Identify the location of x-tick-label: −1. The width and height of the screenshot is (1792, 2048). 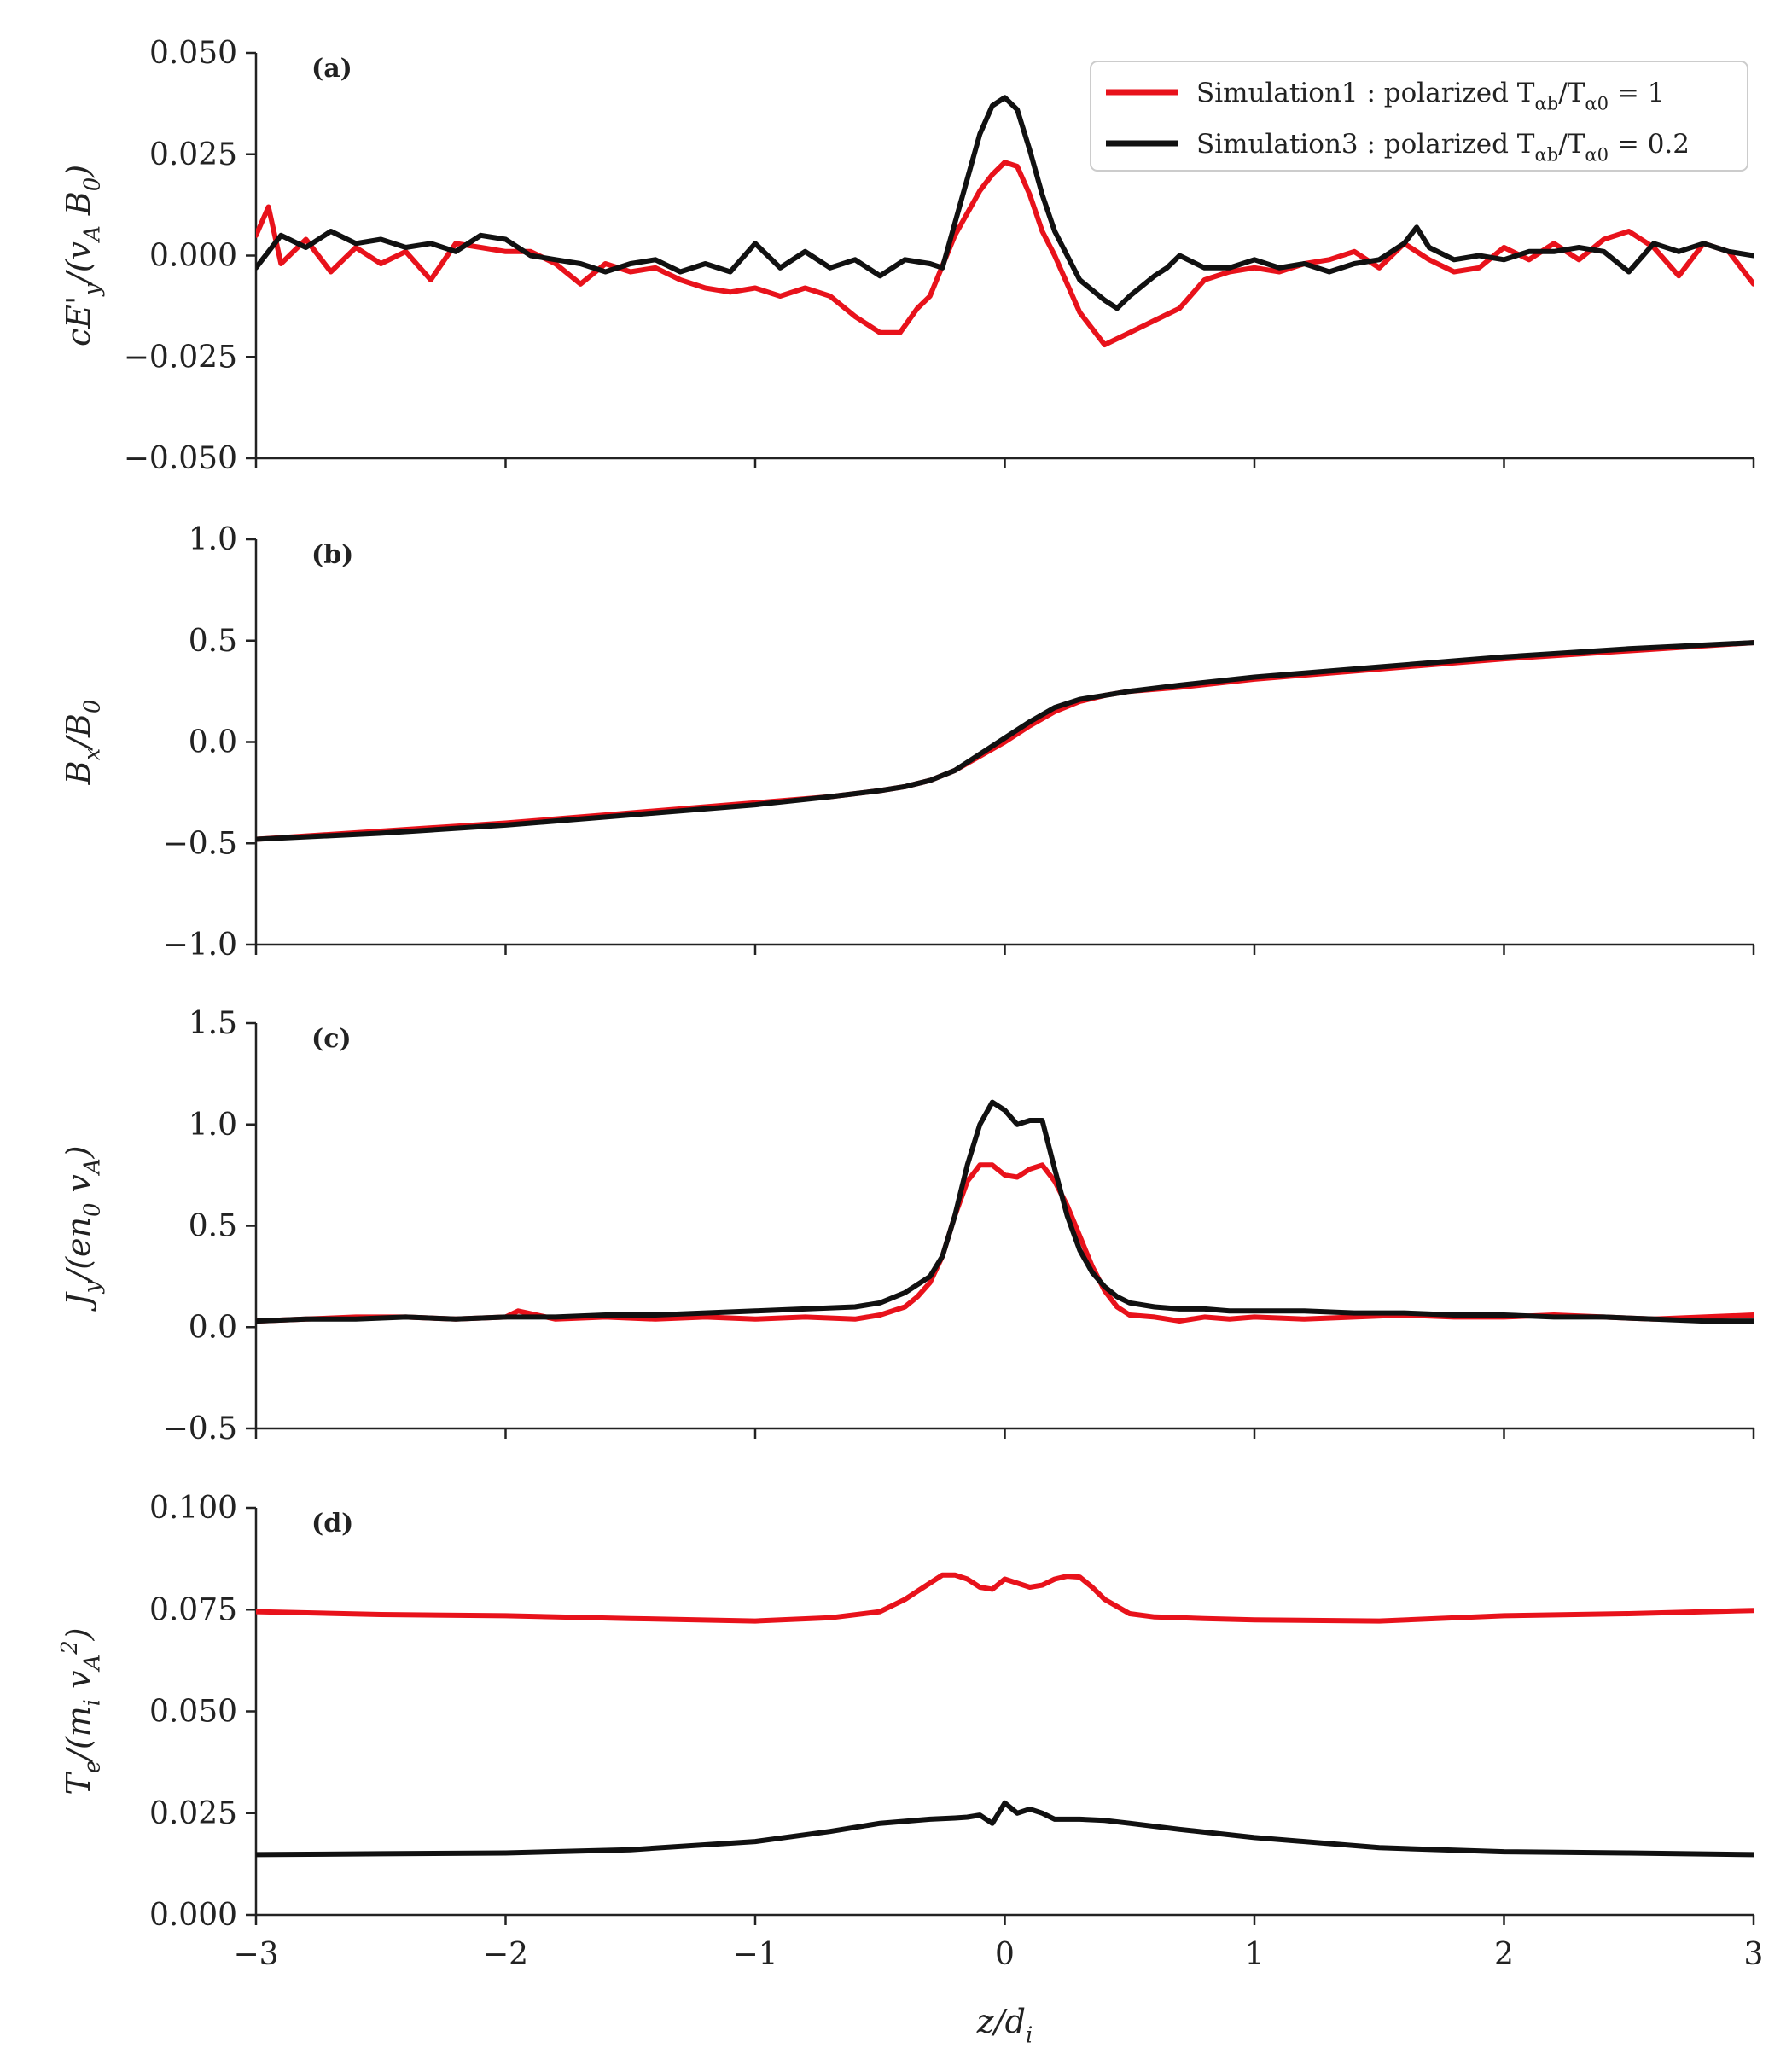
(754, 1955).